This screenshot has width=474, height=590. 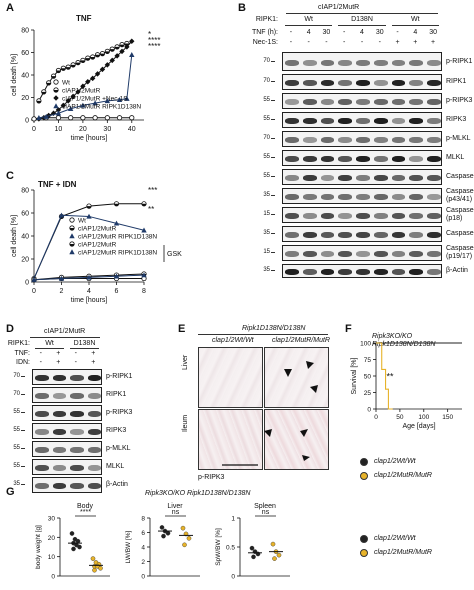 What do you see at coordinates (400, 417) in the screenshot?
I see `x-tick-label: 50` at bounding box center [400, 417].